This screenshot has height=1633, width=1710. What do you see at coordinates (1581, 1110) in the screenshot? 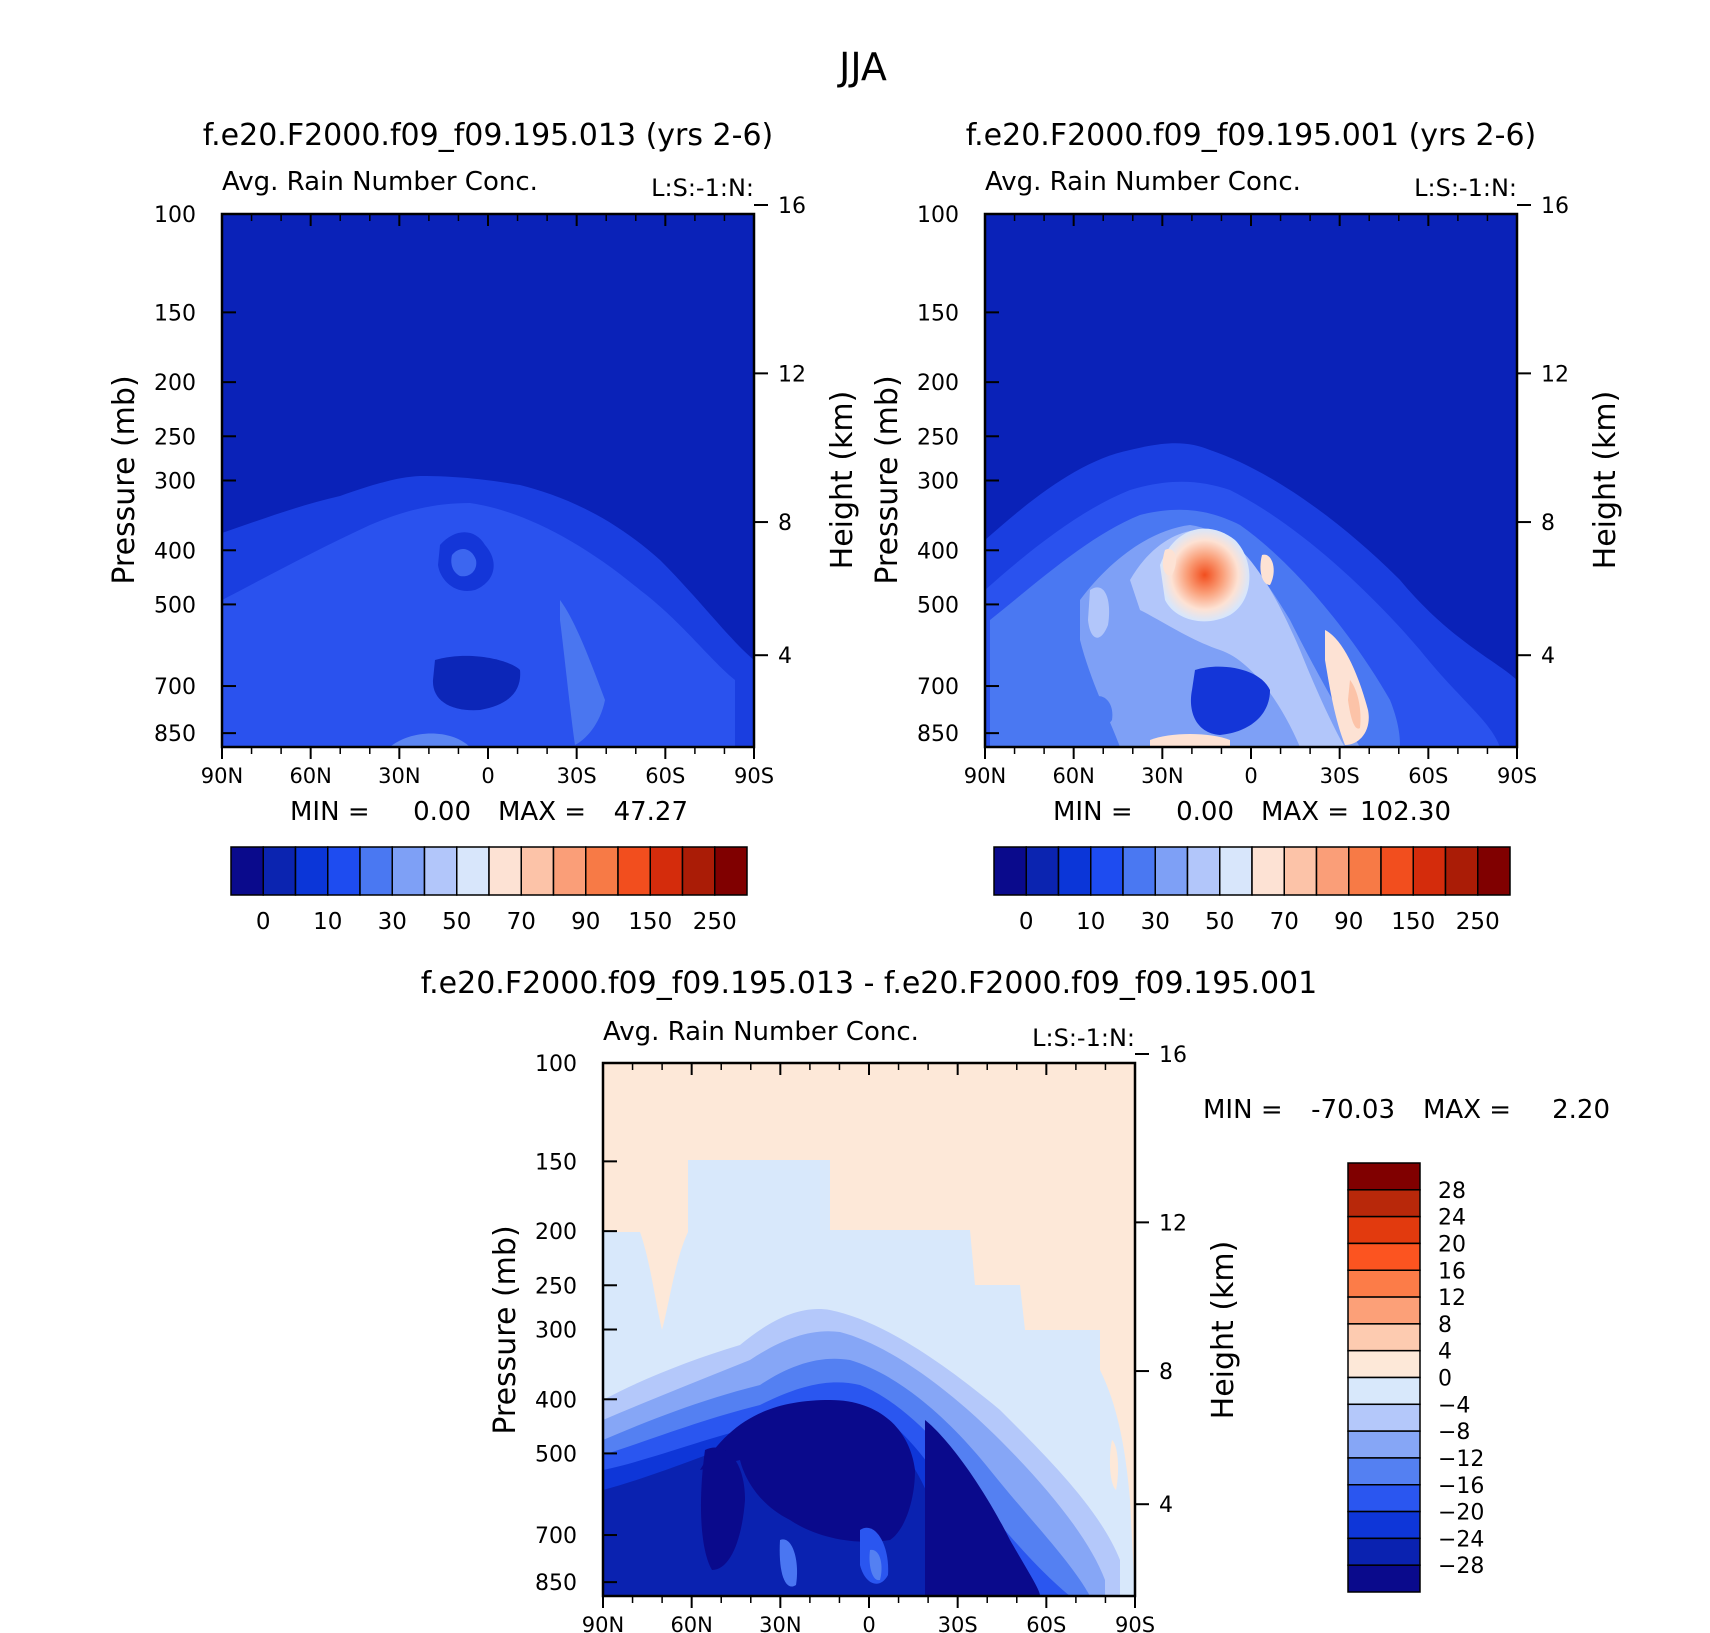
I see `max-value: 2.20` at bounding box center [1581, 1110].